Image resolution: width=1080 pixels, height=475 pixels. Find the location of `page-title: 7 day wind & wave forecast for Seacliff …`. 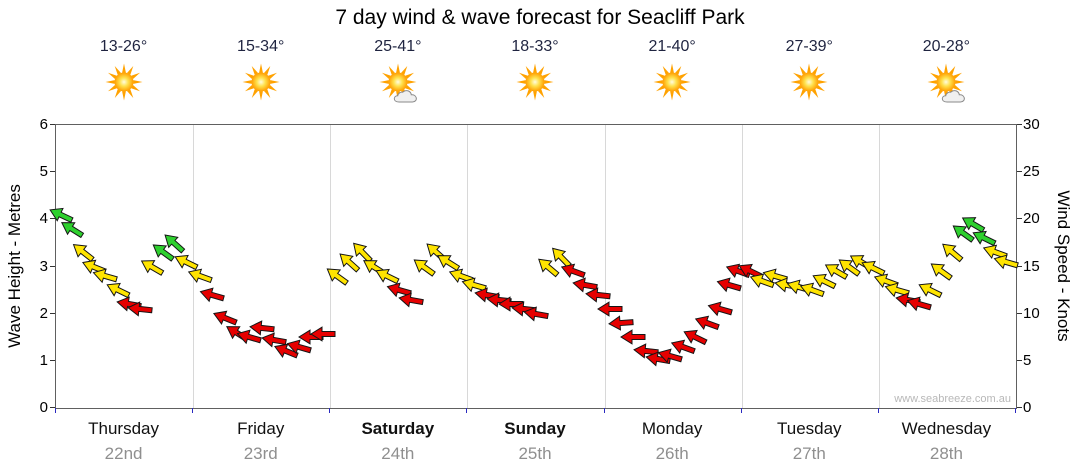

page-title: 7 day wind & wave forecast for Seacliff … is located at coordinates (540, 17).